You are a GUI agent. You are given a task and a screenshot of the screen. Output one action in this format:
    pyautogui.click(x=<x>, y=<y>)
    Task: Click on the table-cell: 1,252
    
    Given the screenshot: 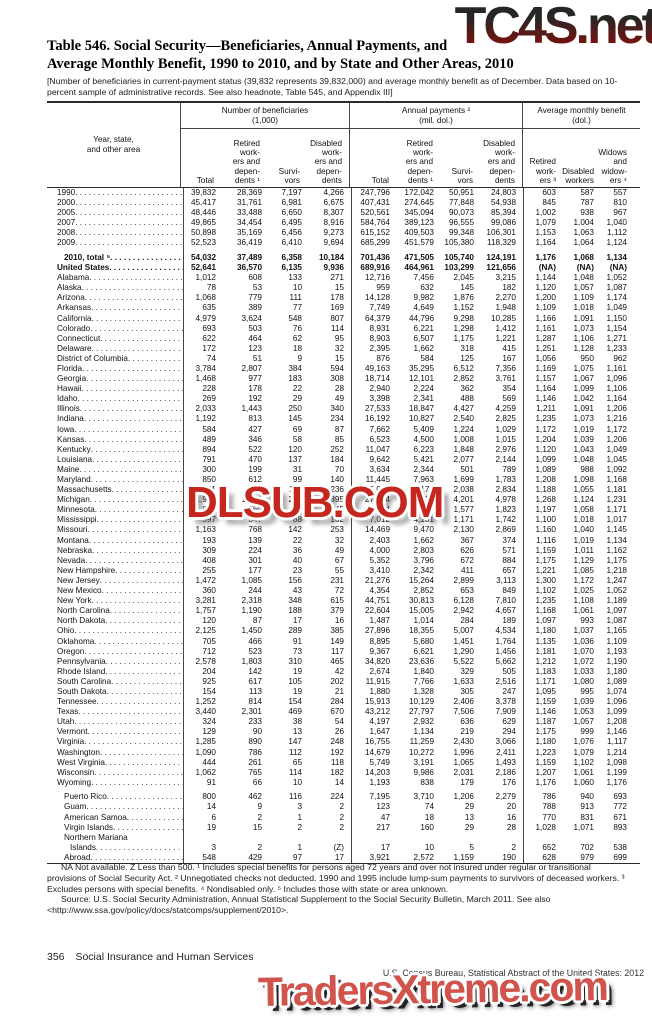 What is the action you would take?
    pyautogui.click(x=203, y=702)
    